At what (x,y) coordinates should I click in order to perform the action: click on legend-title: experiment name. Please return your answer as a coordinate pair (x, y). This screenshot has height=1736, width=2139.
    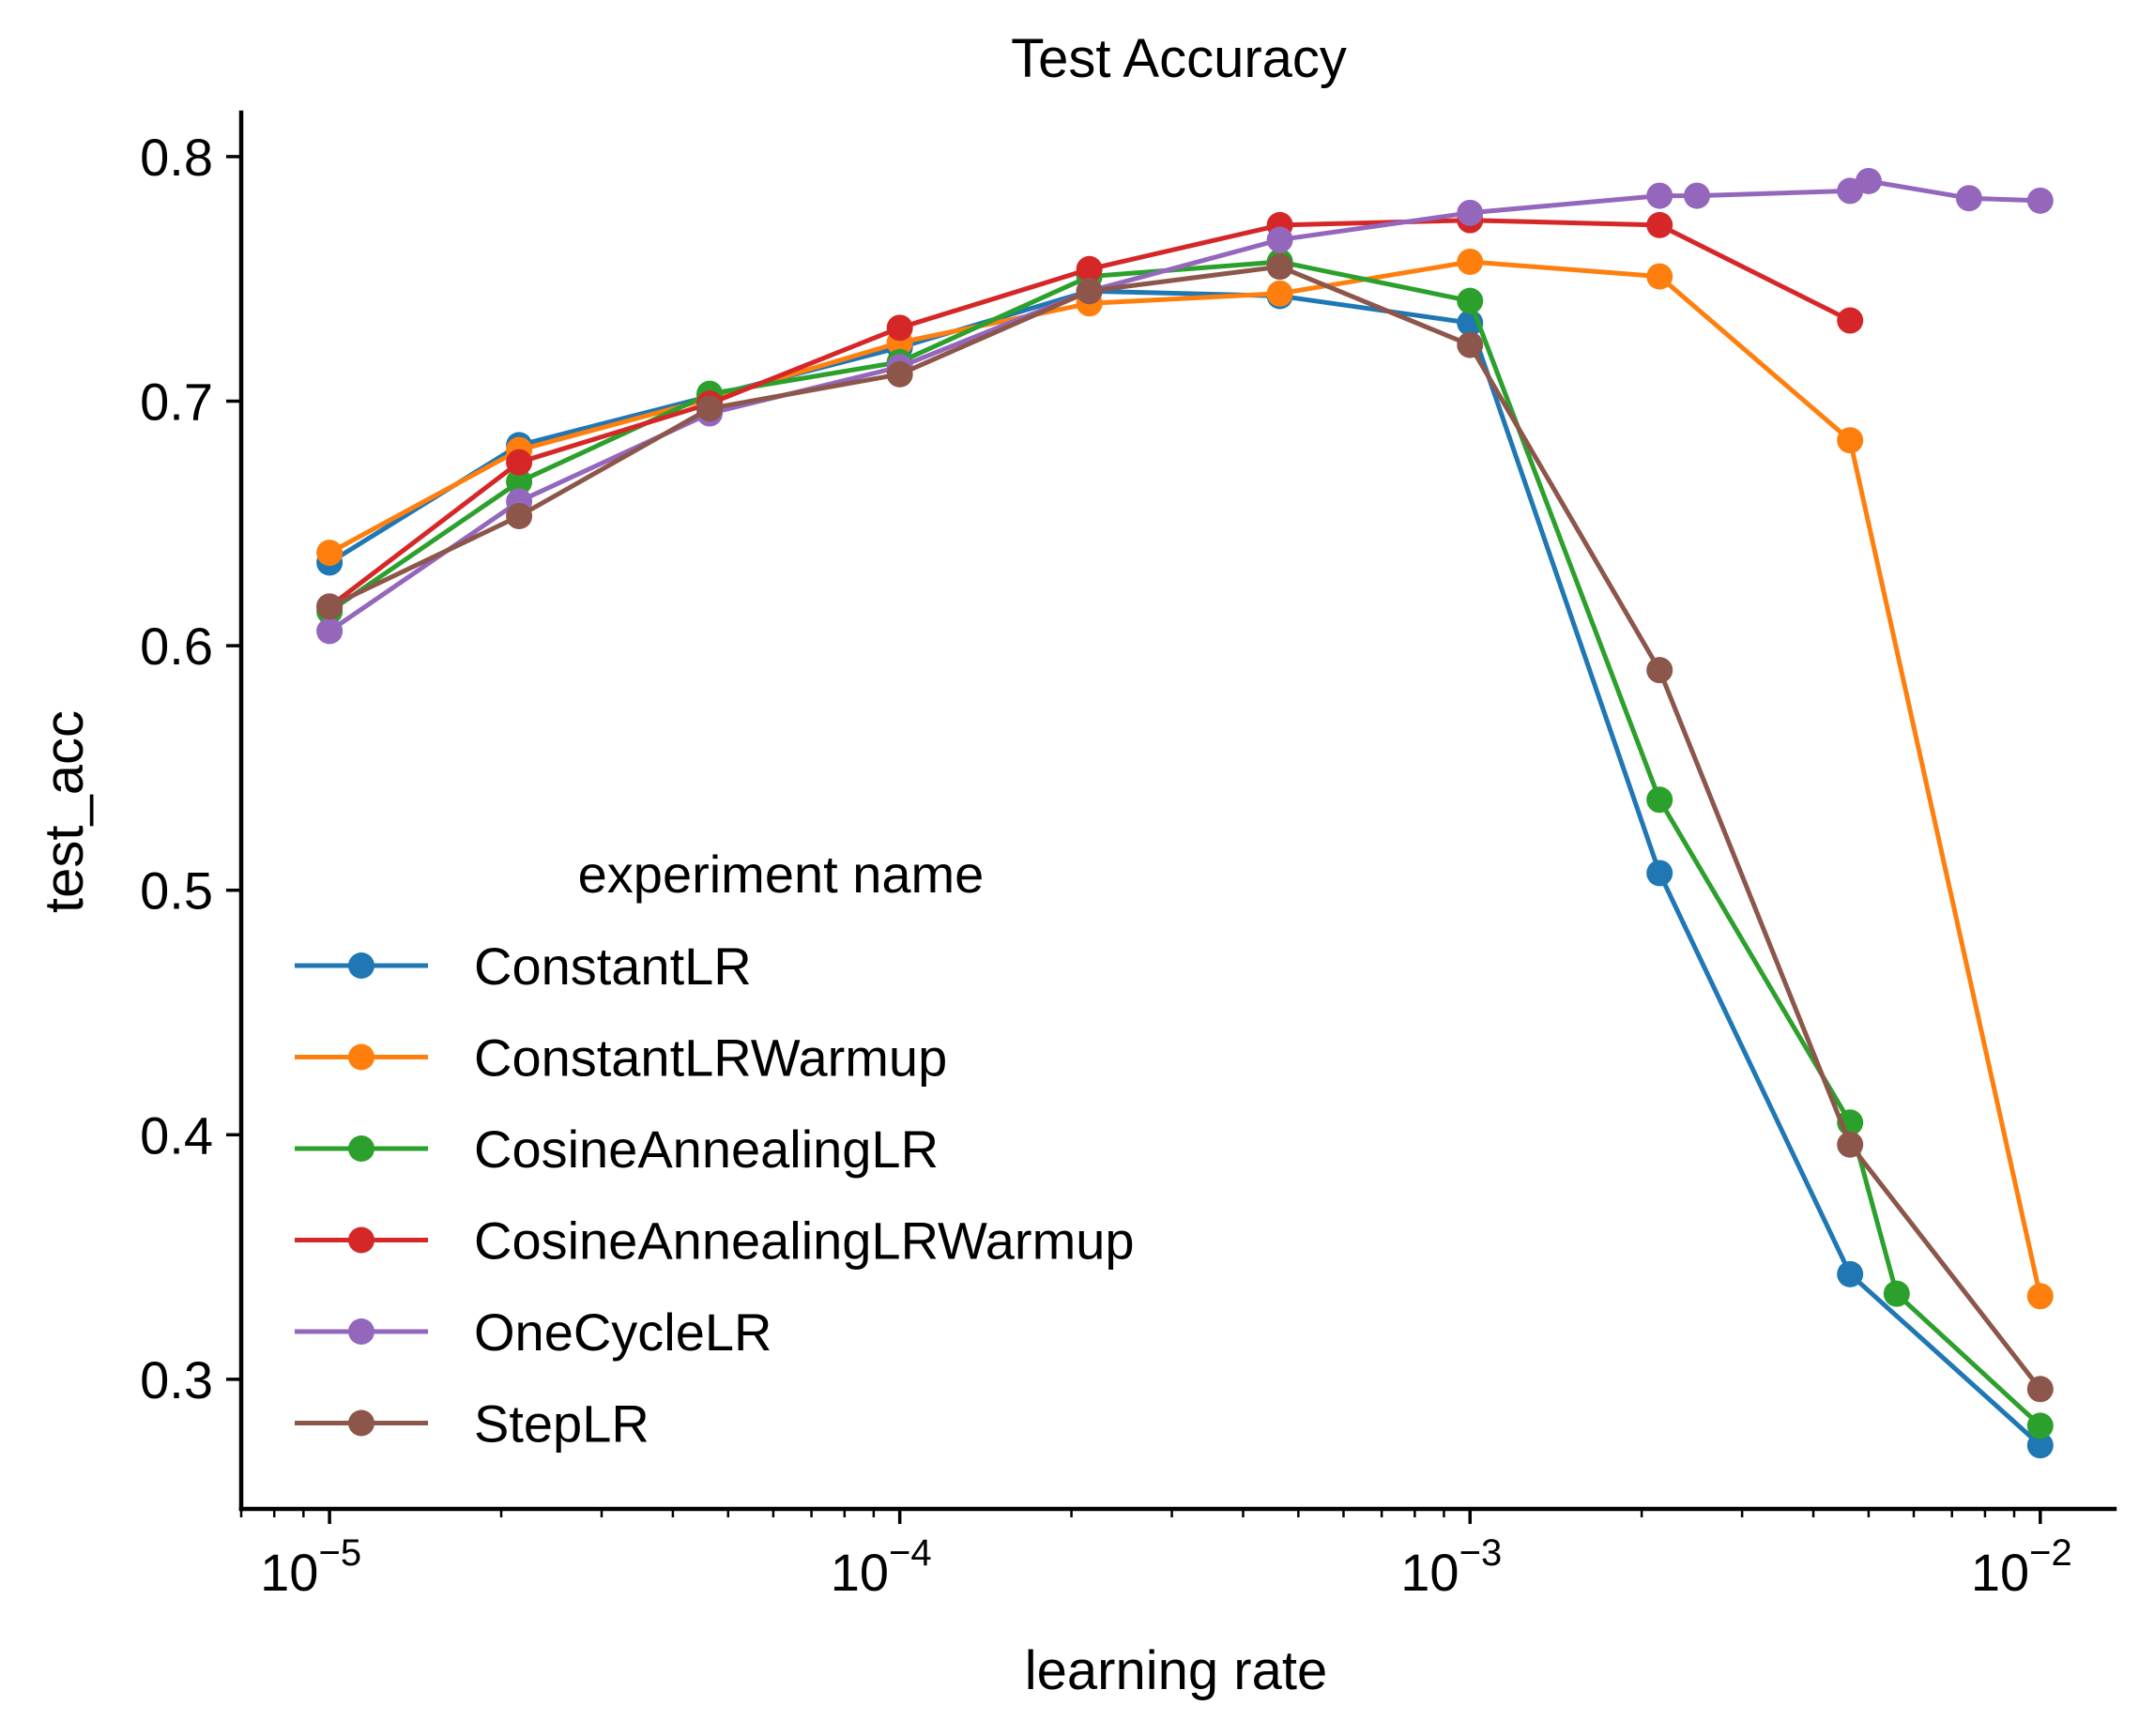
    Looking at the image, I should click on (781, 874).